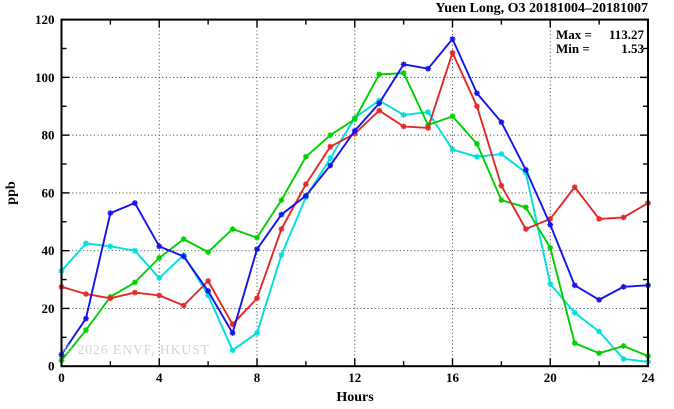 The height and width of the screenshot is (409, 674). Describe the element at coordinates (45, 77) in the screenshot. I see `y-tick-label: 100` at that location.